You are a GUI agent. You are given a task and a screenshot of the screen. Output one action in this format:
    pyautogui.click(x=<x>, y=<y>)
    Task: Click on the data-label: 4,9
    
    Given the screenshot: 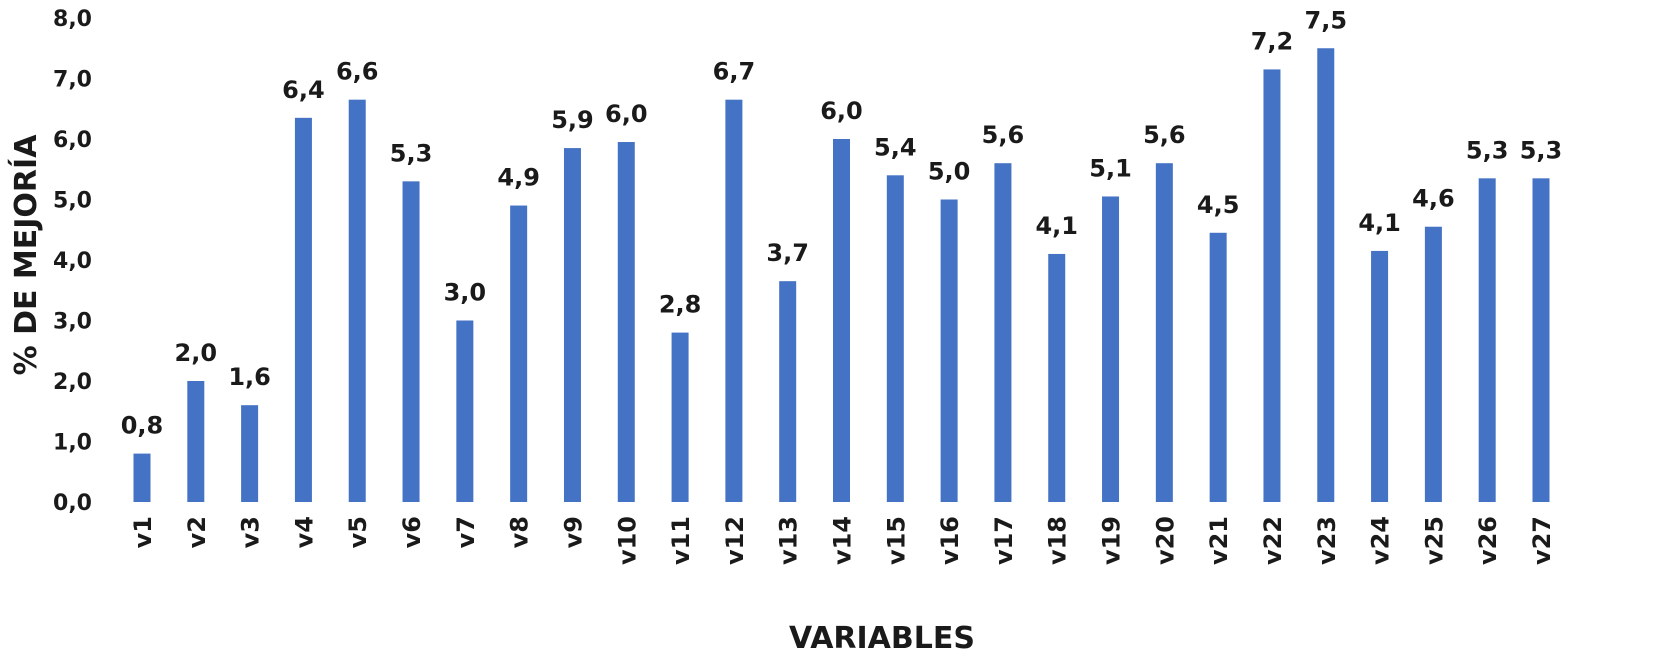 What is the action you would take?
    pyautogui.click(x=518, y=178)
    